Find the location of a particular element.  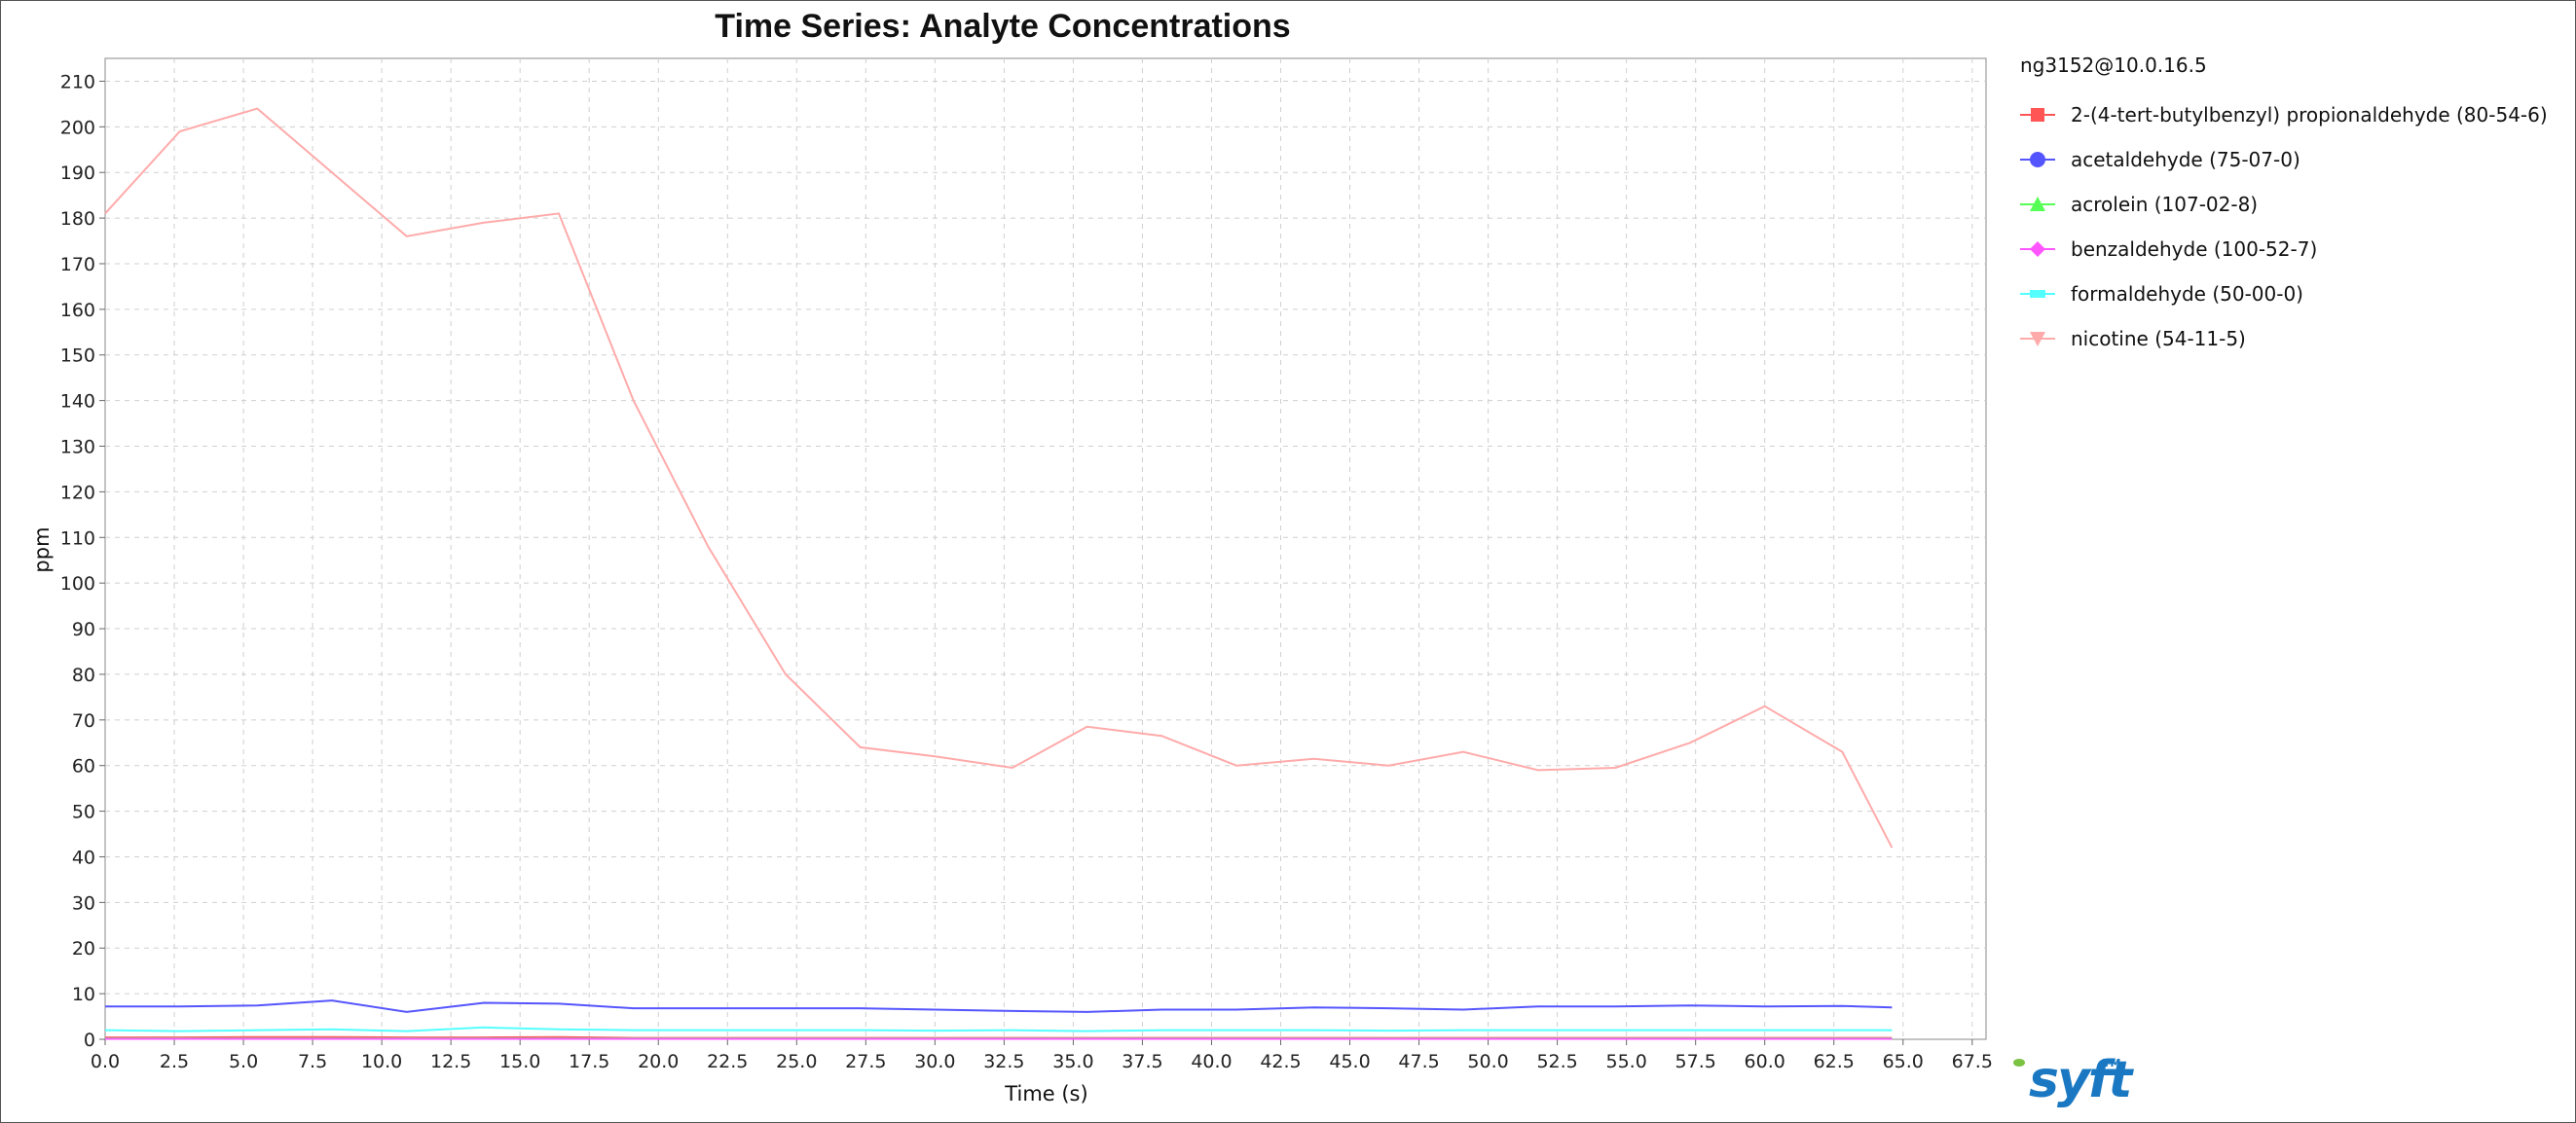

x-tick-label: 5.0 is located at coordinates (243, 1061).